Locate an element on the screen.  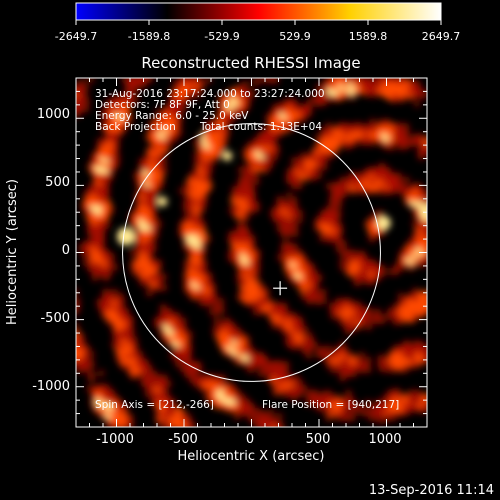
colorbar-tick-label: -1589.8 is located at coordinates (149, 36).